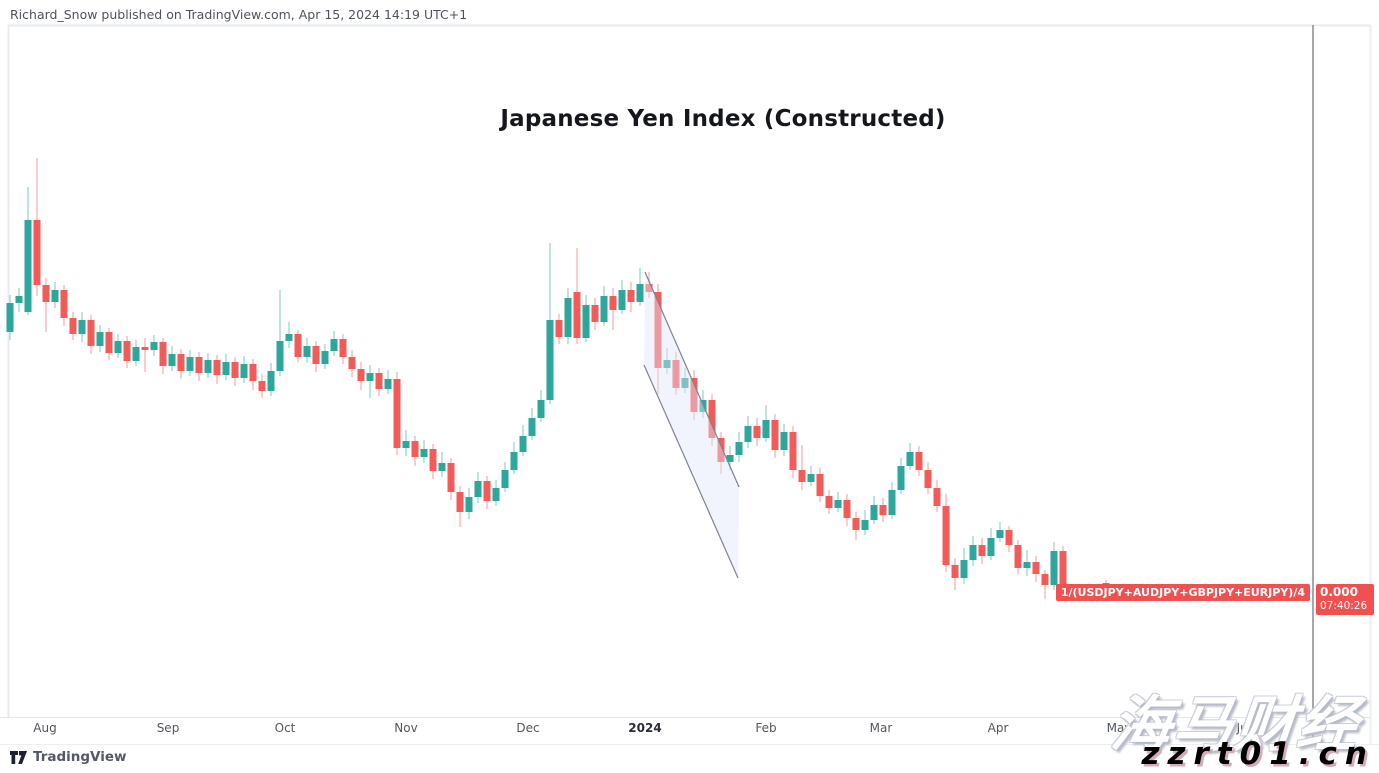 Image resolution: width=1379 pixels, height=773 pixels. Describe the element at coordinates (998, 728) in the screenshot. I see `time-axis-label: Apr` at that location.